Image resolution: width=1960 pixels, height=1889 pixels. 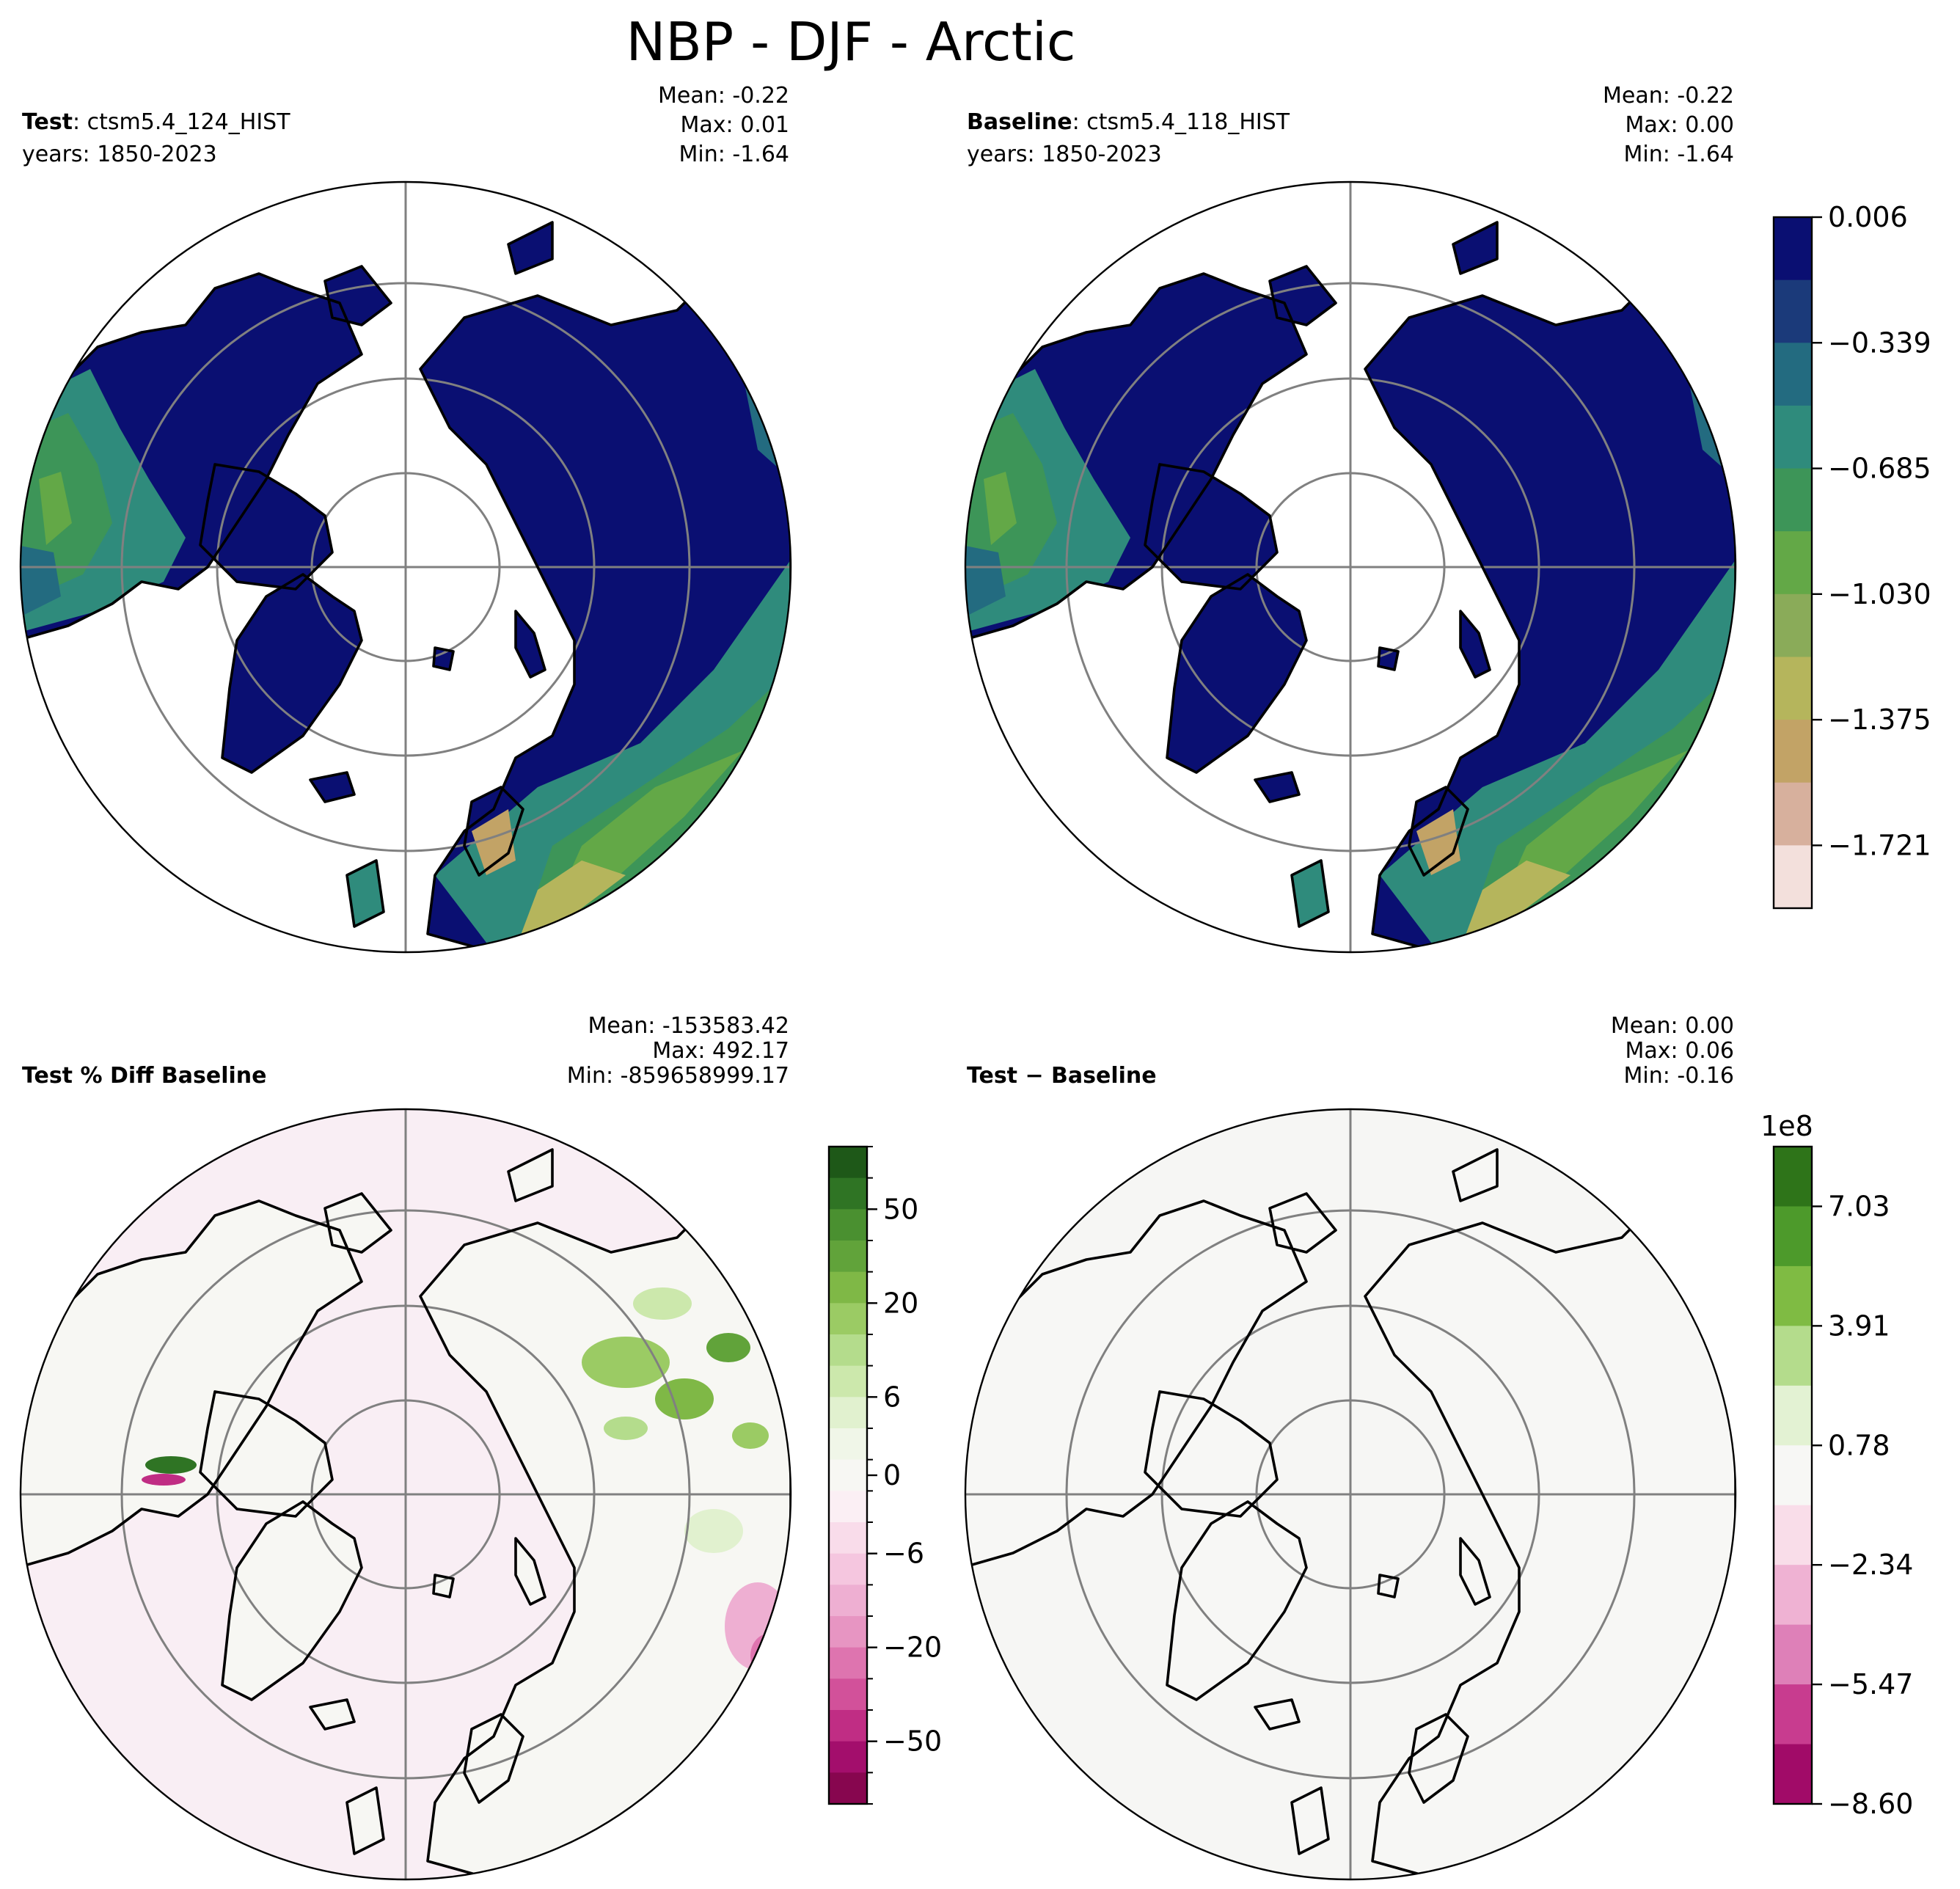 I want to click on panel-label: Baseline: ctsm5.4_118_HIST, so click(x=1128, y=122).